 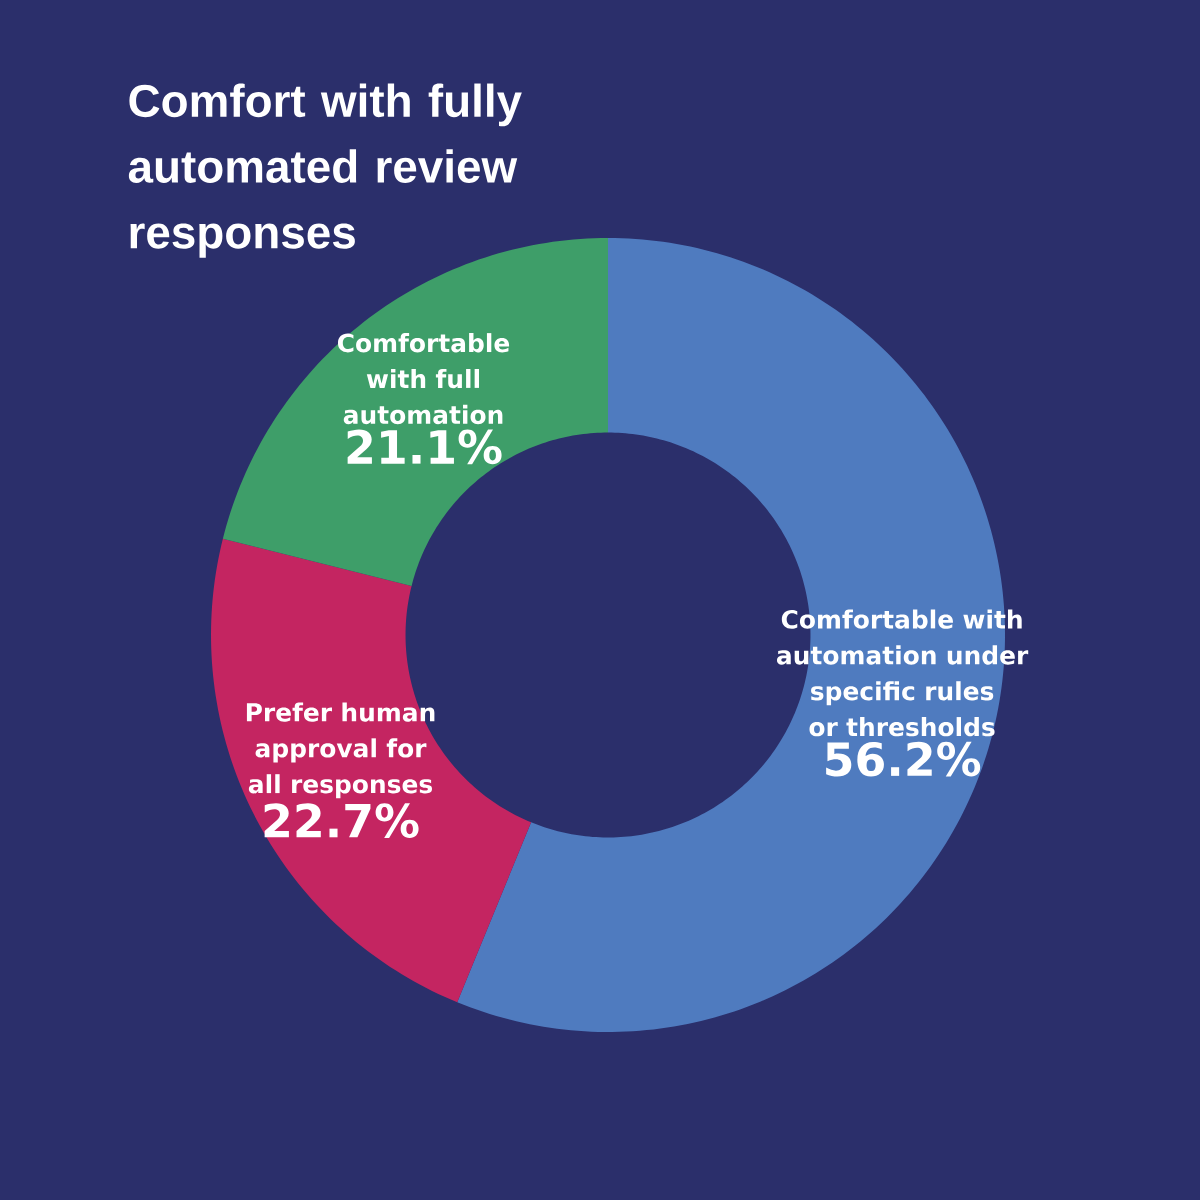 What do you see at coordinates (341, 820) in the screenshot?
I see `data-label: 22.7%` at bounding box center [341, 820].